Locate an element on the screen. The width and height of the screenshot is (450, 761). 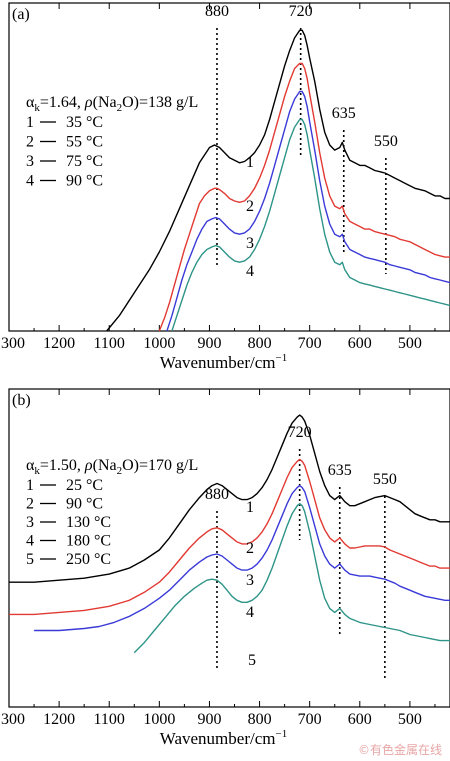
legend-number: 5 is located at coordinates (30, 559).